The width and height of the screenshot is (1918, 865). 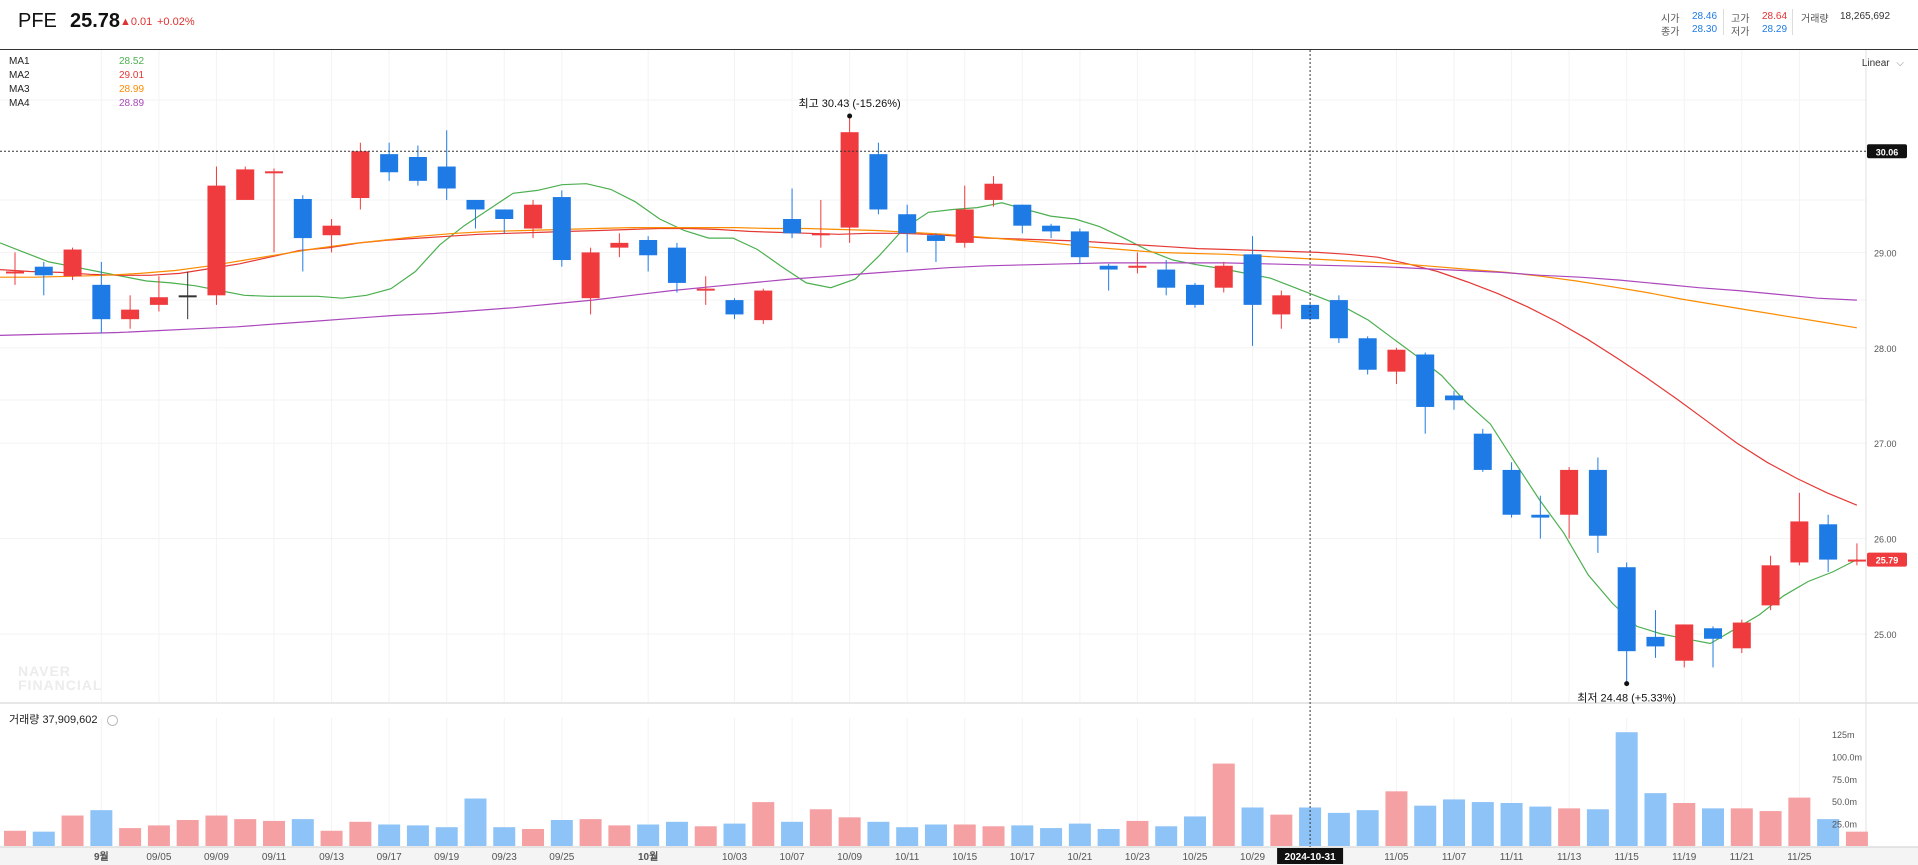 I want to click on crosshair-date-tag, so click(x=1310, y=856).